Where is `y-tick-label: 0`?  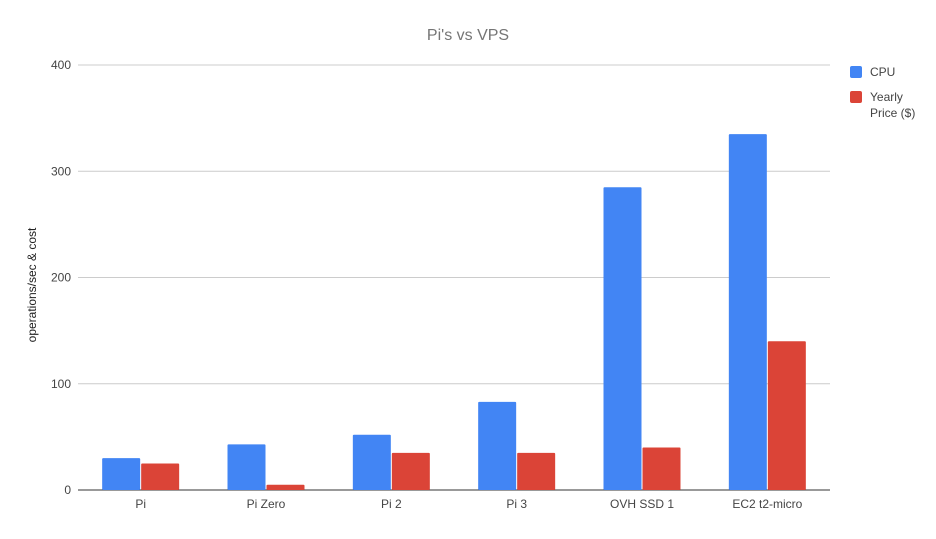 y-tick-label: 0 is located at coordinates (67, 490).